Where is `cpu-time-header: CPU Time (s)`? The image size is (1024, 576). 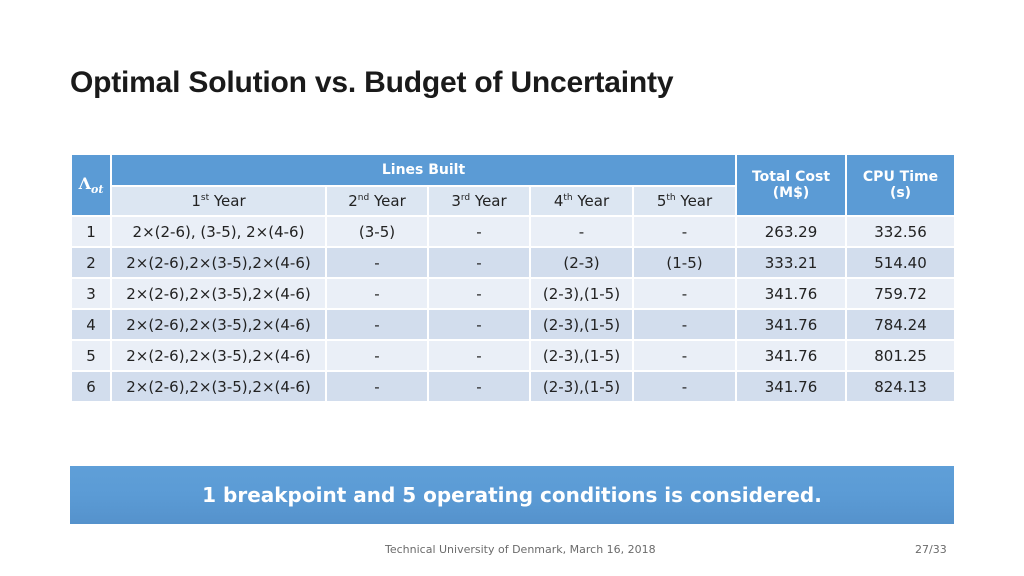 cpu-time-header: CPU Time (s) is located at coordinates (901, 185).